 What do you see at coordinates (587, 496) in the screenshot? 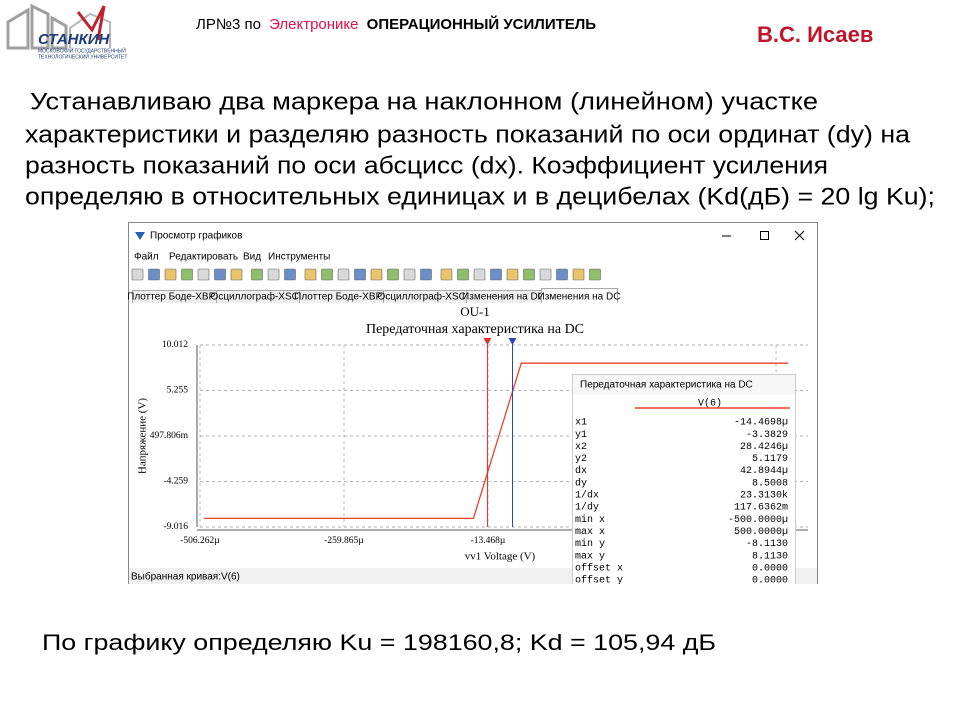
I see `cursor-table-label: 1/dx` at bounding box center [587, 496].